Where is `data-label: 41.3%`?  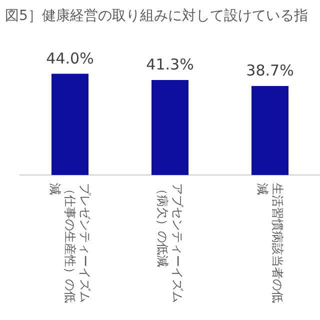
data-label: 41.3% is located at coordinates (170, 65).